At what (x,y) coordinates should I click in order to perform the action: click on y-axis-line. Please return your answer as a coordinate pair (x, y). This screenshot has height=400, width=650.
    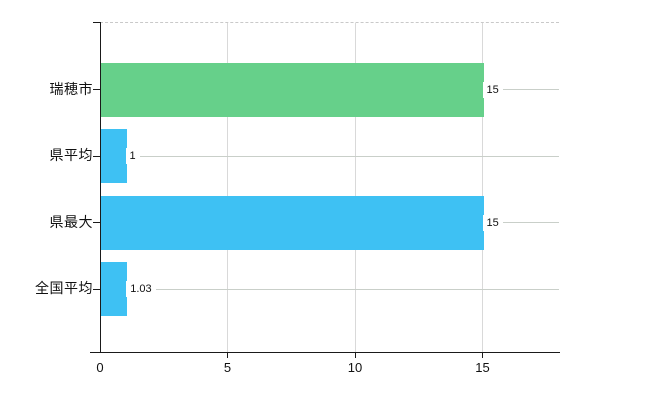
    Looking at the image, I should click on (100, 187).